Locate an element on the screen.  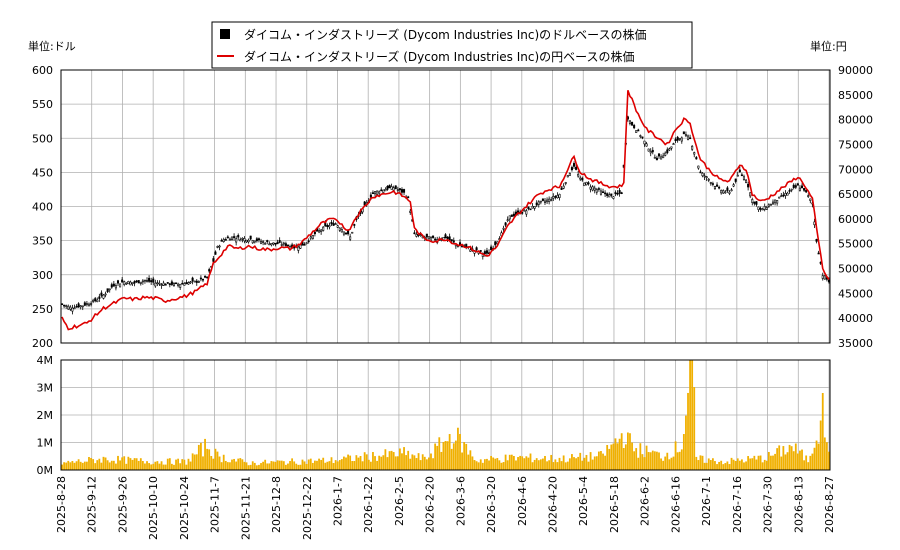
x-tick-label: 2026-8-27 is located at coordinates (829, 504).